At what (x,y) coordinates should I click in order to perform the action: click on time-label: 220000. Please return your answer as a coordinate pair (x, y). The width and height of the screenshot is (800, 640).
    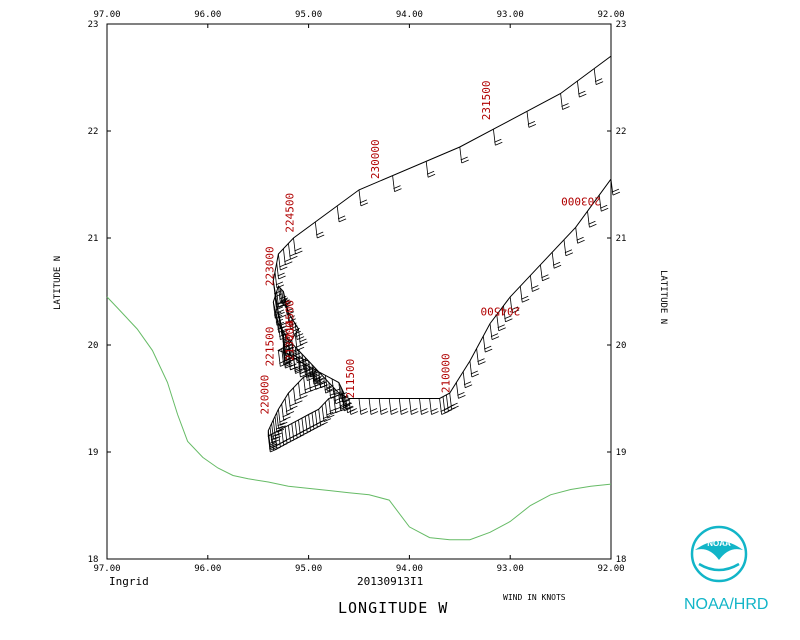
    Looking at the image, I should click on (264, 395).